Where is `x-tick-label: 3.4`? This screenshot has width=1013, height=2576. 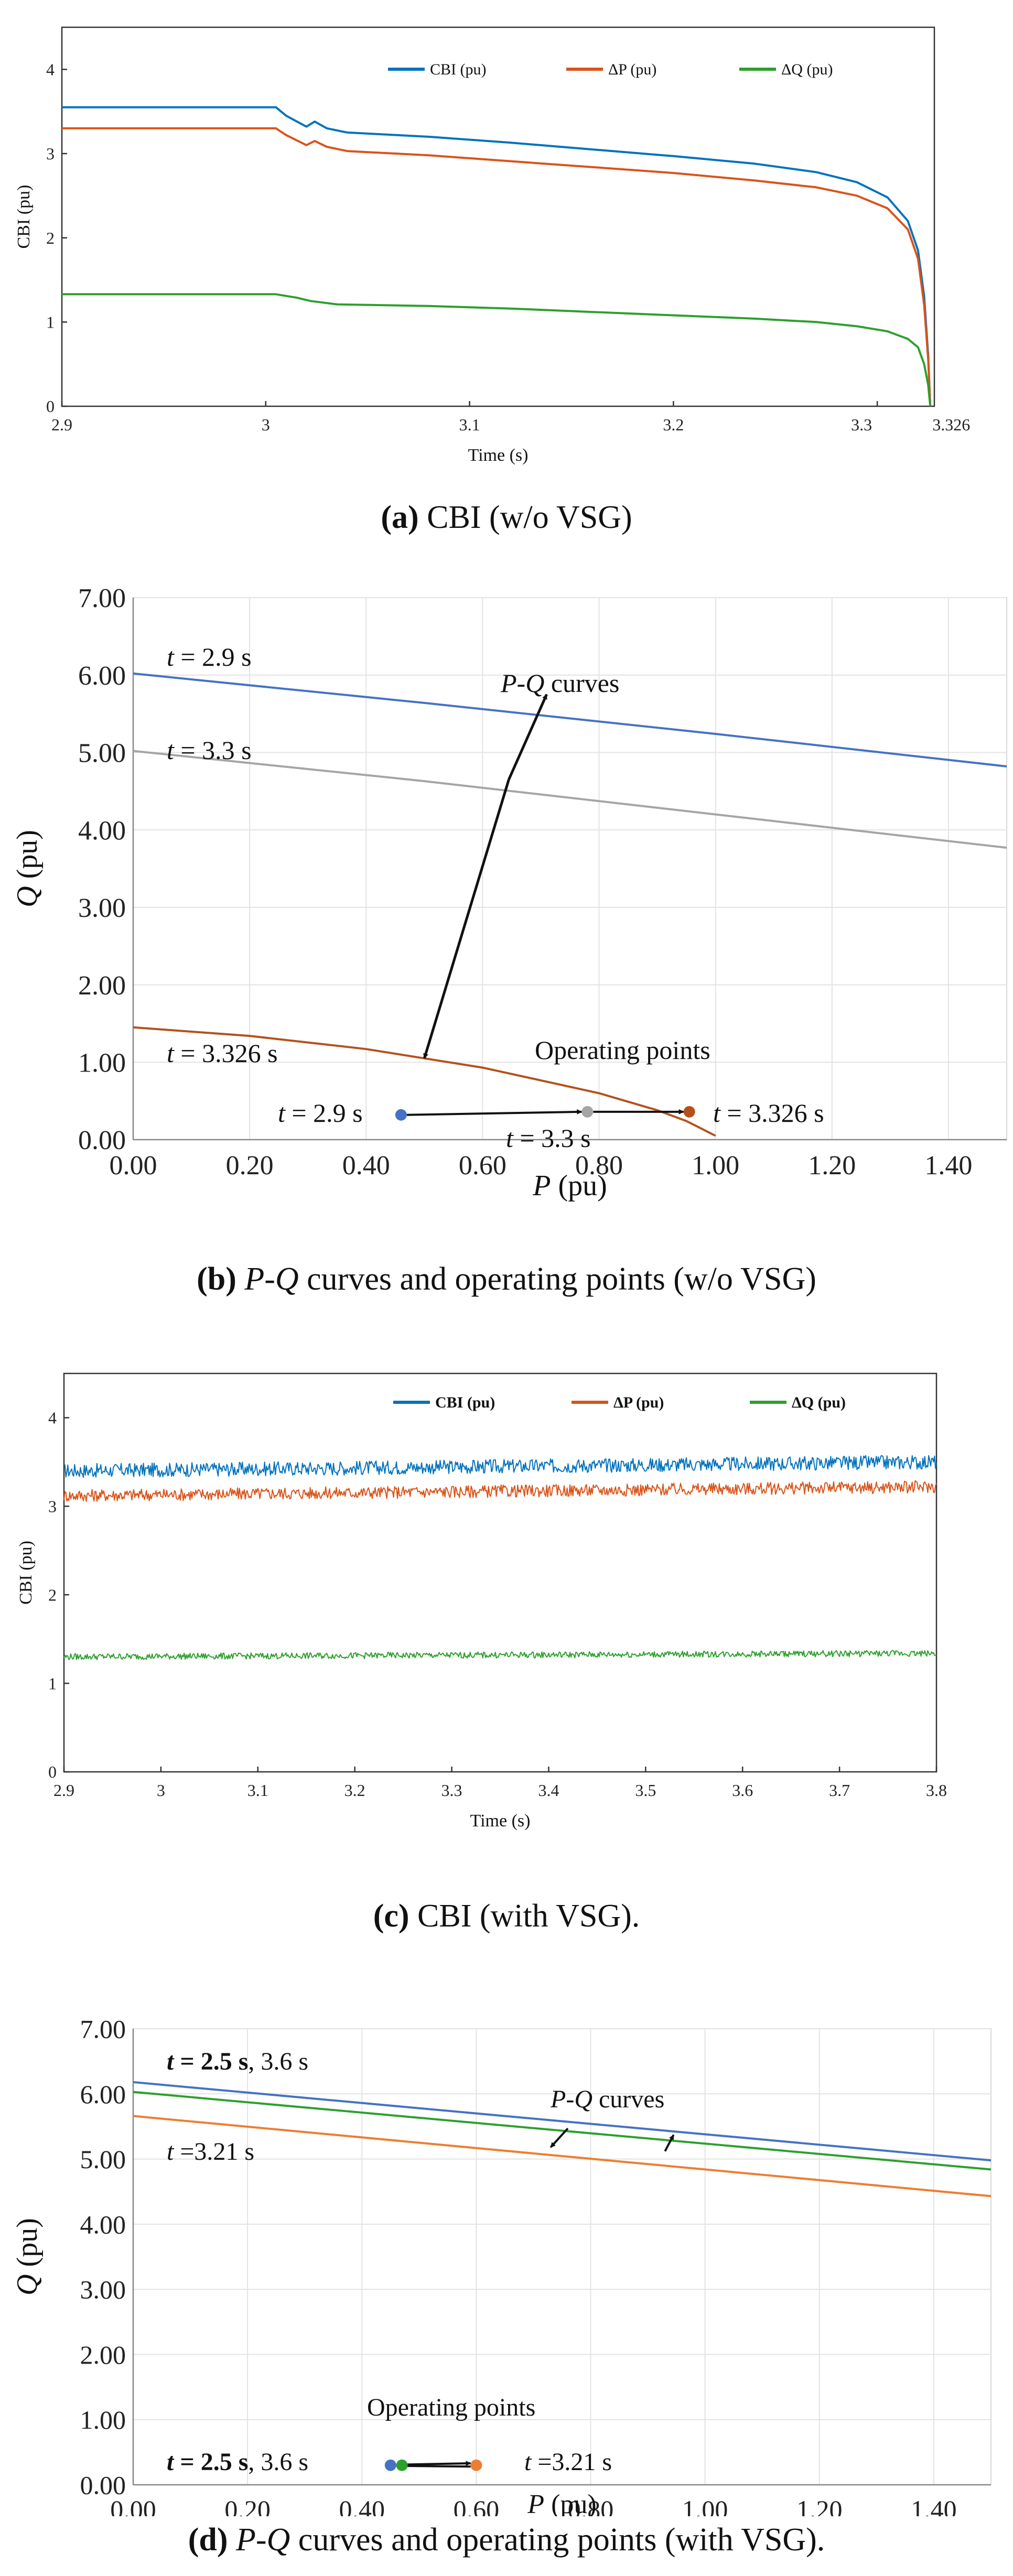
x-tick-label: 3.4 is located at coordinates (548, 1790).